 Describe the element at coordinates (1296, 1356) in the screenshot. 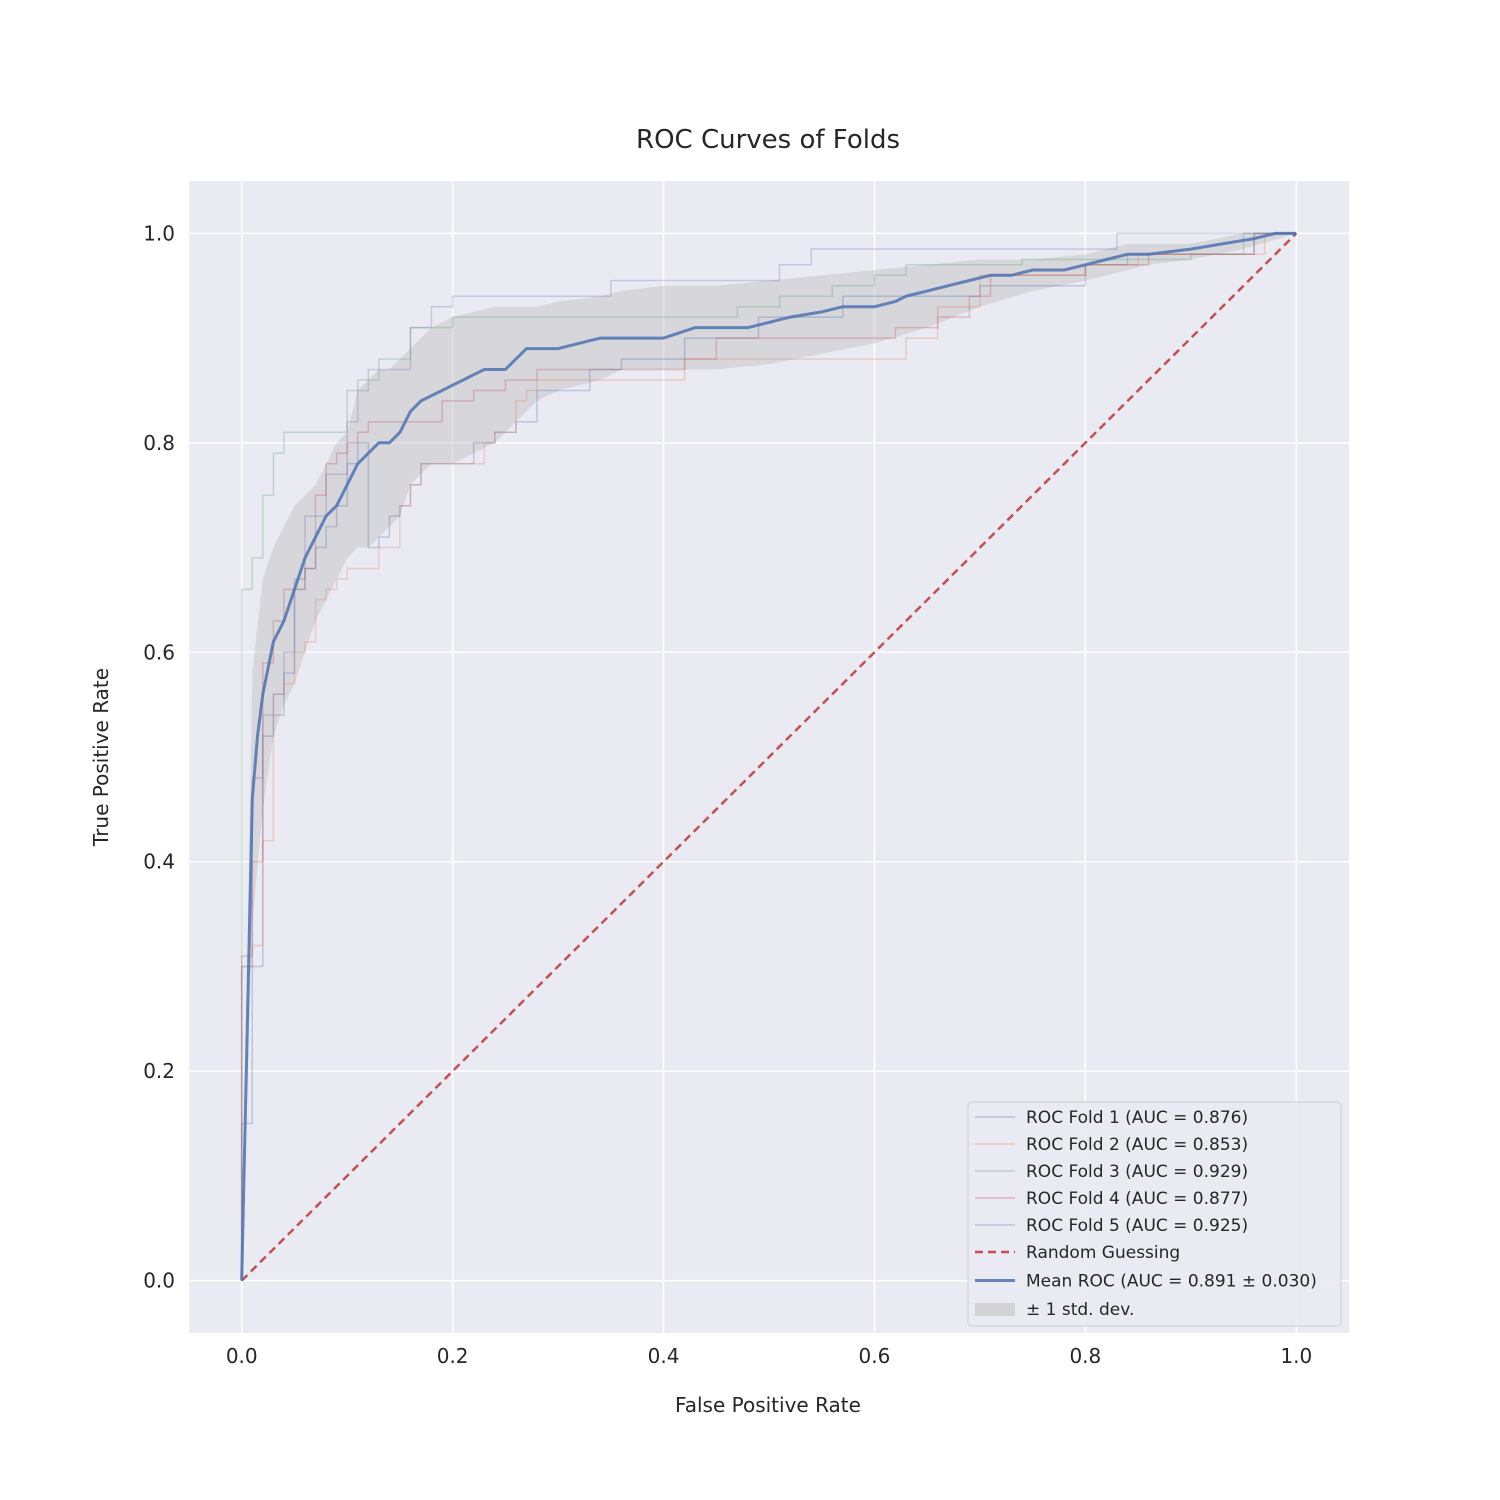

I see `x-tick-label: 1.0` at that location.